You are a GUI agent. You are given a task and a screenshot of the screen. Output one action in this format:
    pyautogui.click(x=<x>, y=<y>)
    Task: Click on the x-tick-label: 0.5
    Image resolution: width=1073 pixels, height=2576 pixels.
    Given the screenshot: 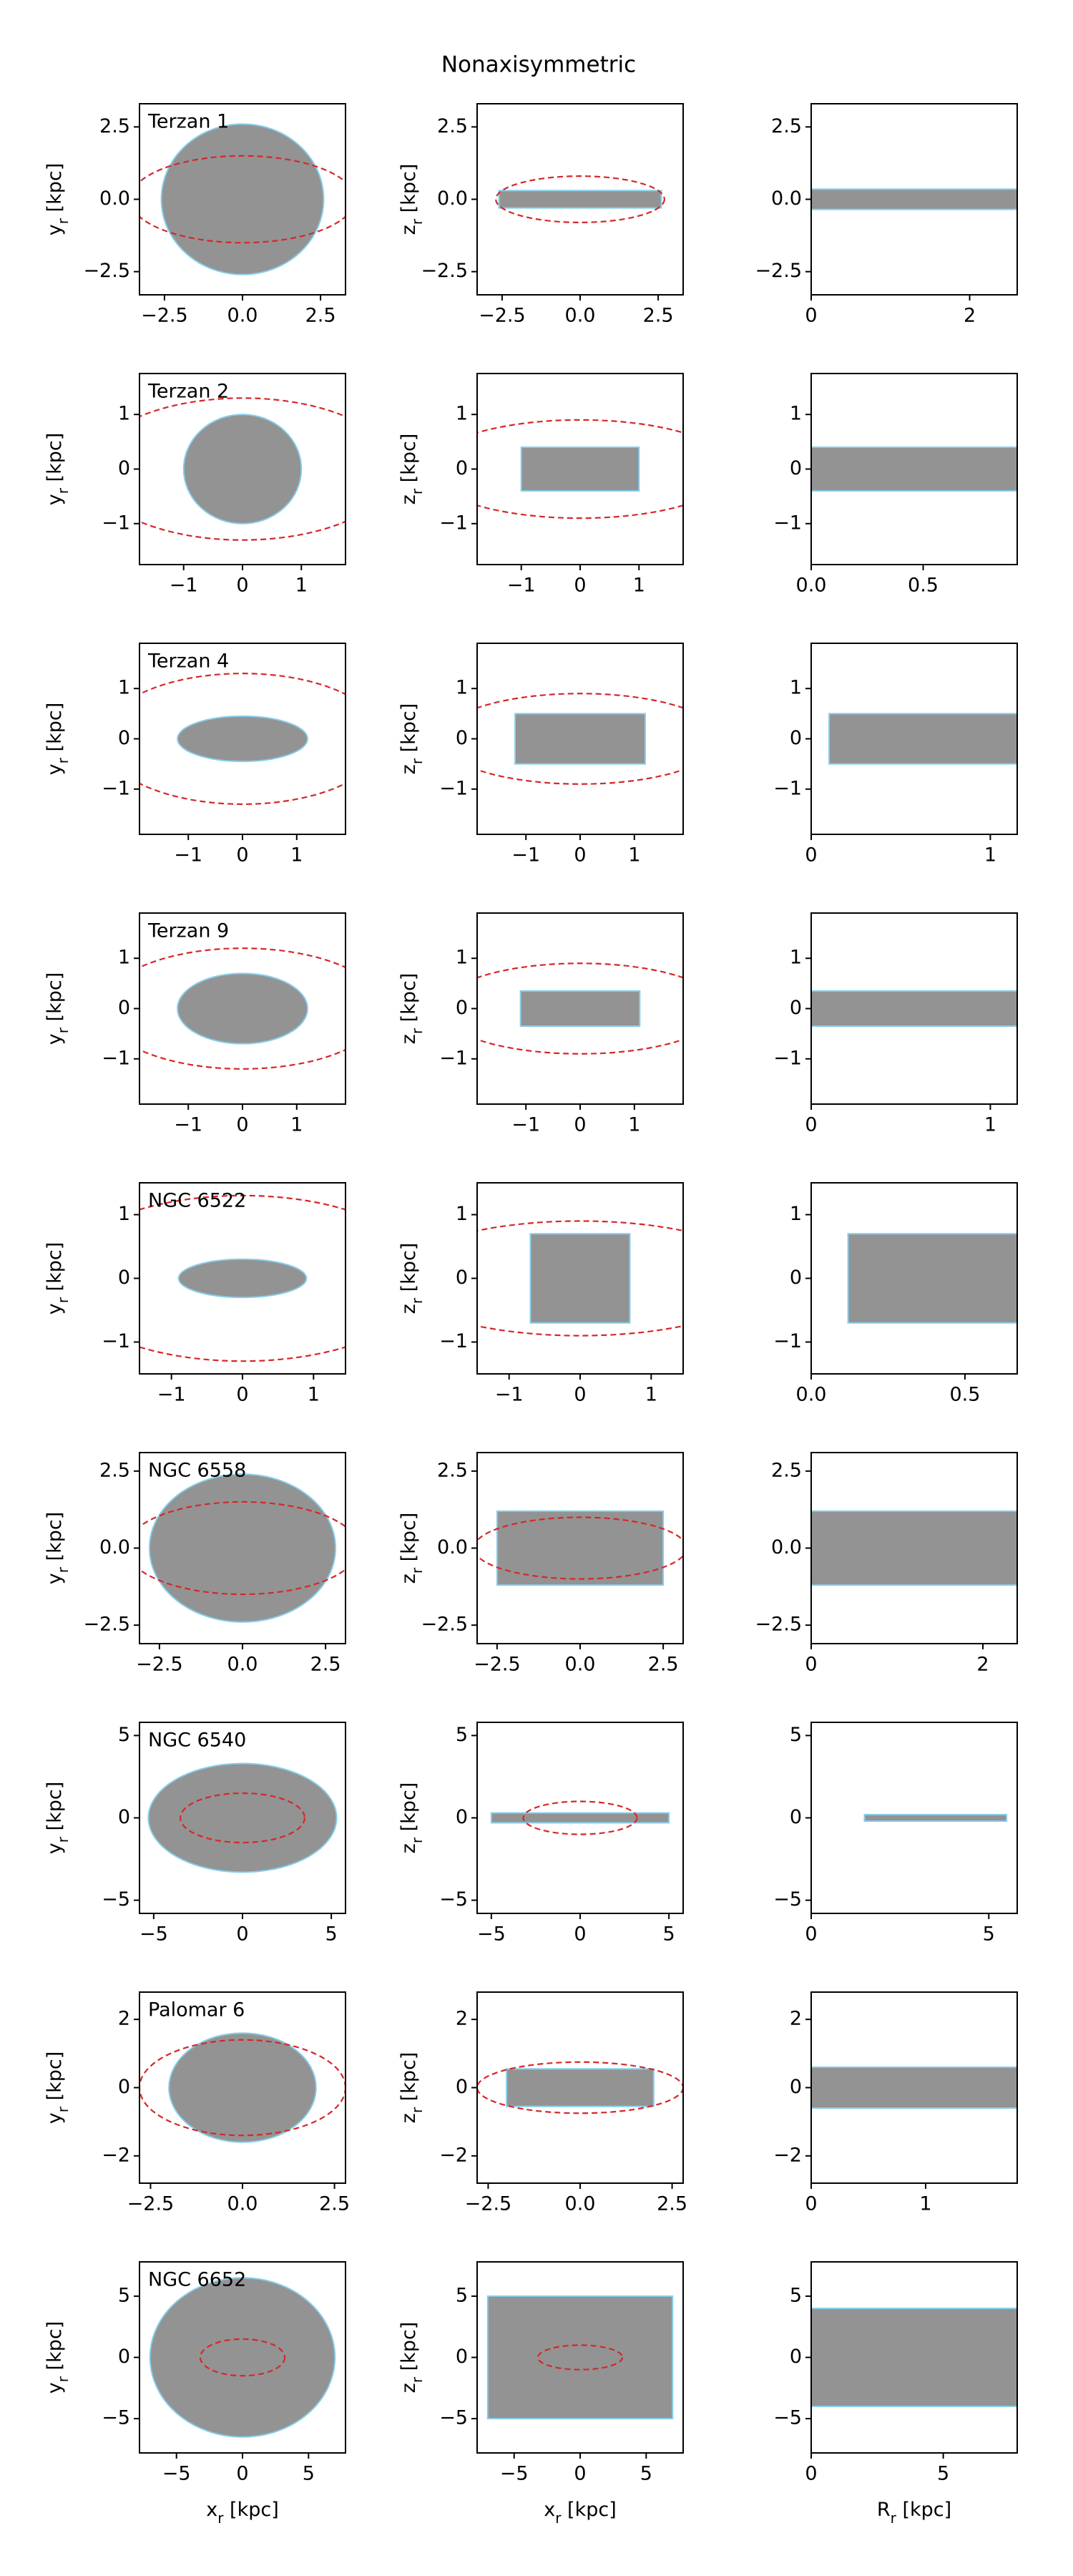 What is the action you would take?
    pyautogui.click(x=924, y=586)
    